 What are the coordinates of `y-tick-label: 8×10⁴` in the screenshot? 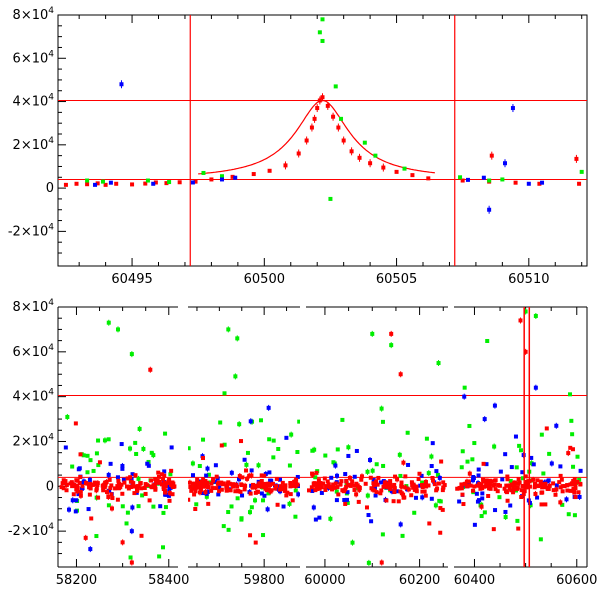 It's located at (34, 14).